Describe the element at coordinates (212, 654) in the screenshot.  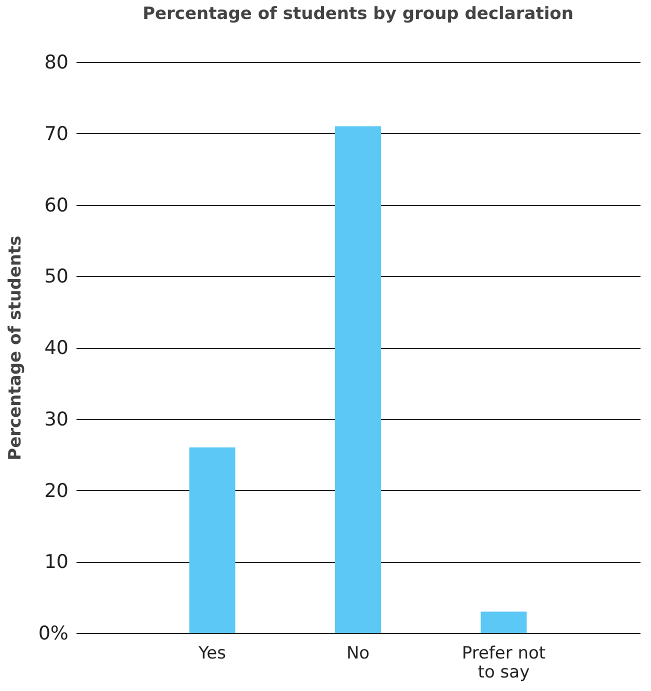
I see `x-tick-label: Yes` at that location.